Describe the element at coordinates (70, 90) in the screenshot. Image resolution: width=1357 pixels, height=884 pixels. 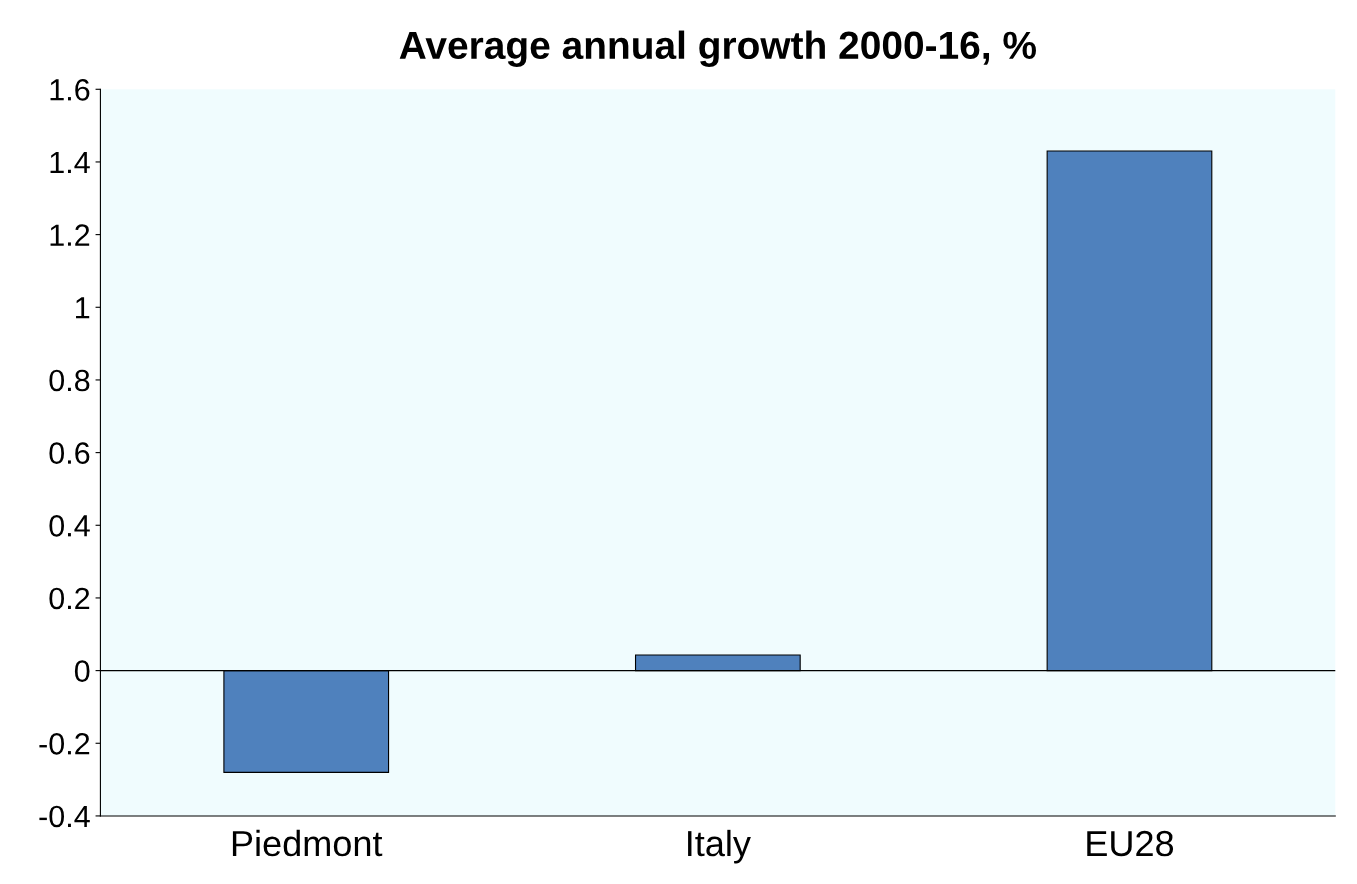
I see `y-tick-label: 1.6` at that location.